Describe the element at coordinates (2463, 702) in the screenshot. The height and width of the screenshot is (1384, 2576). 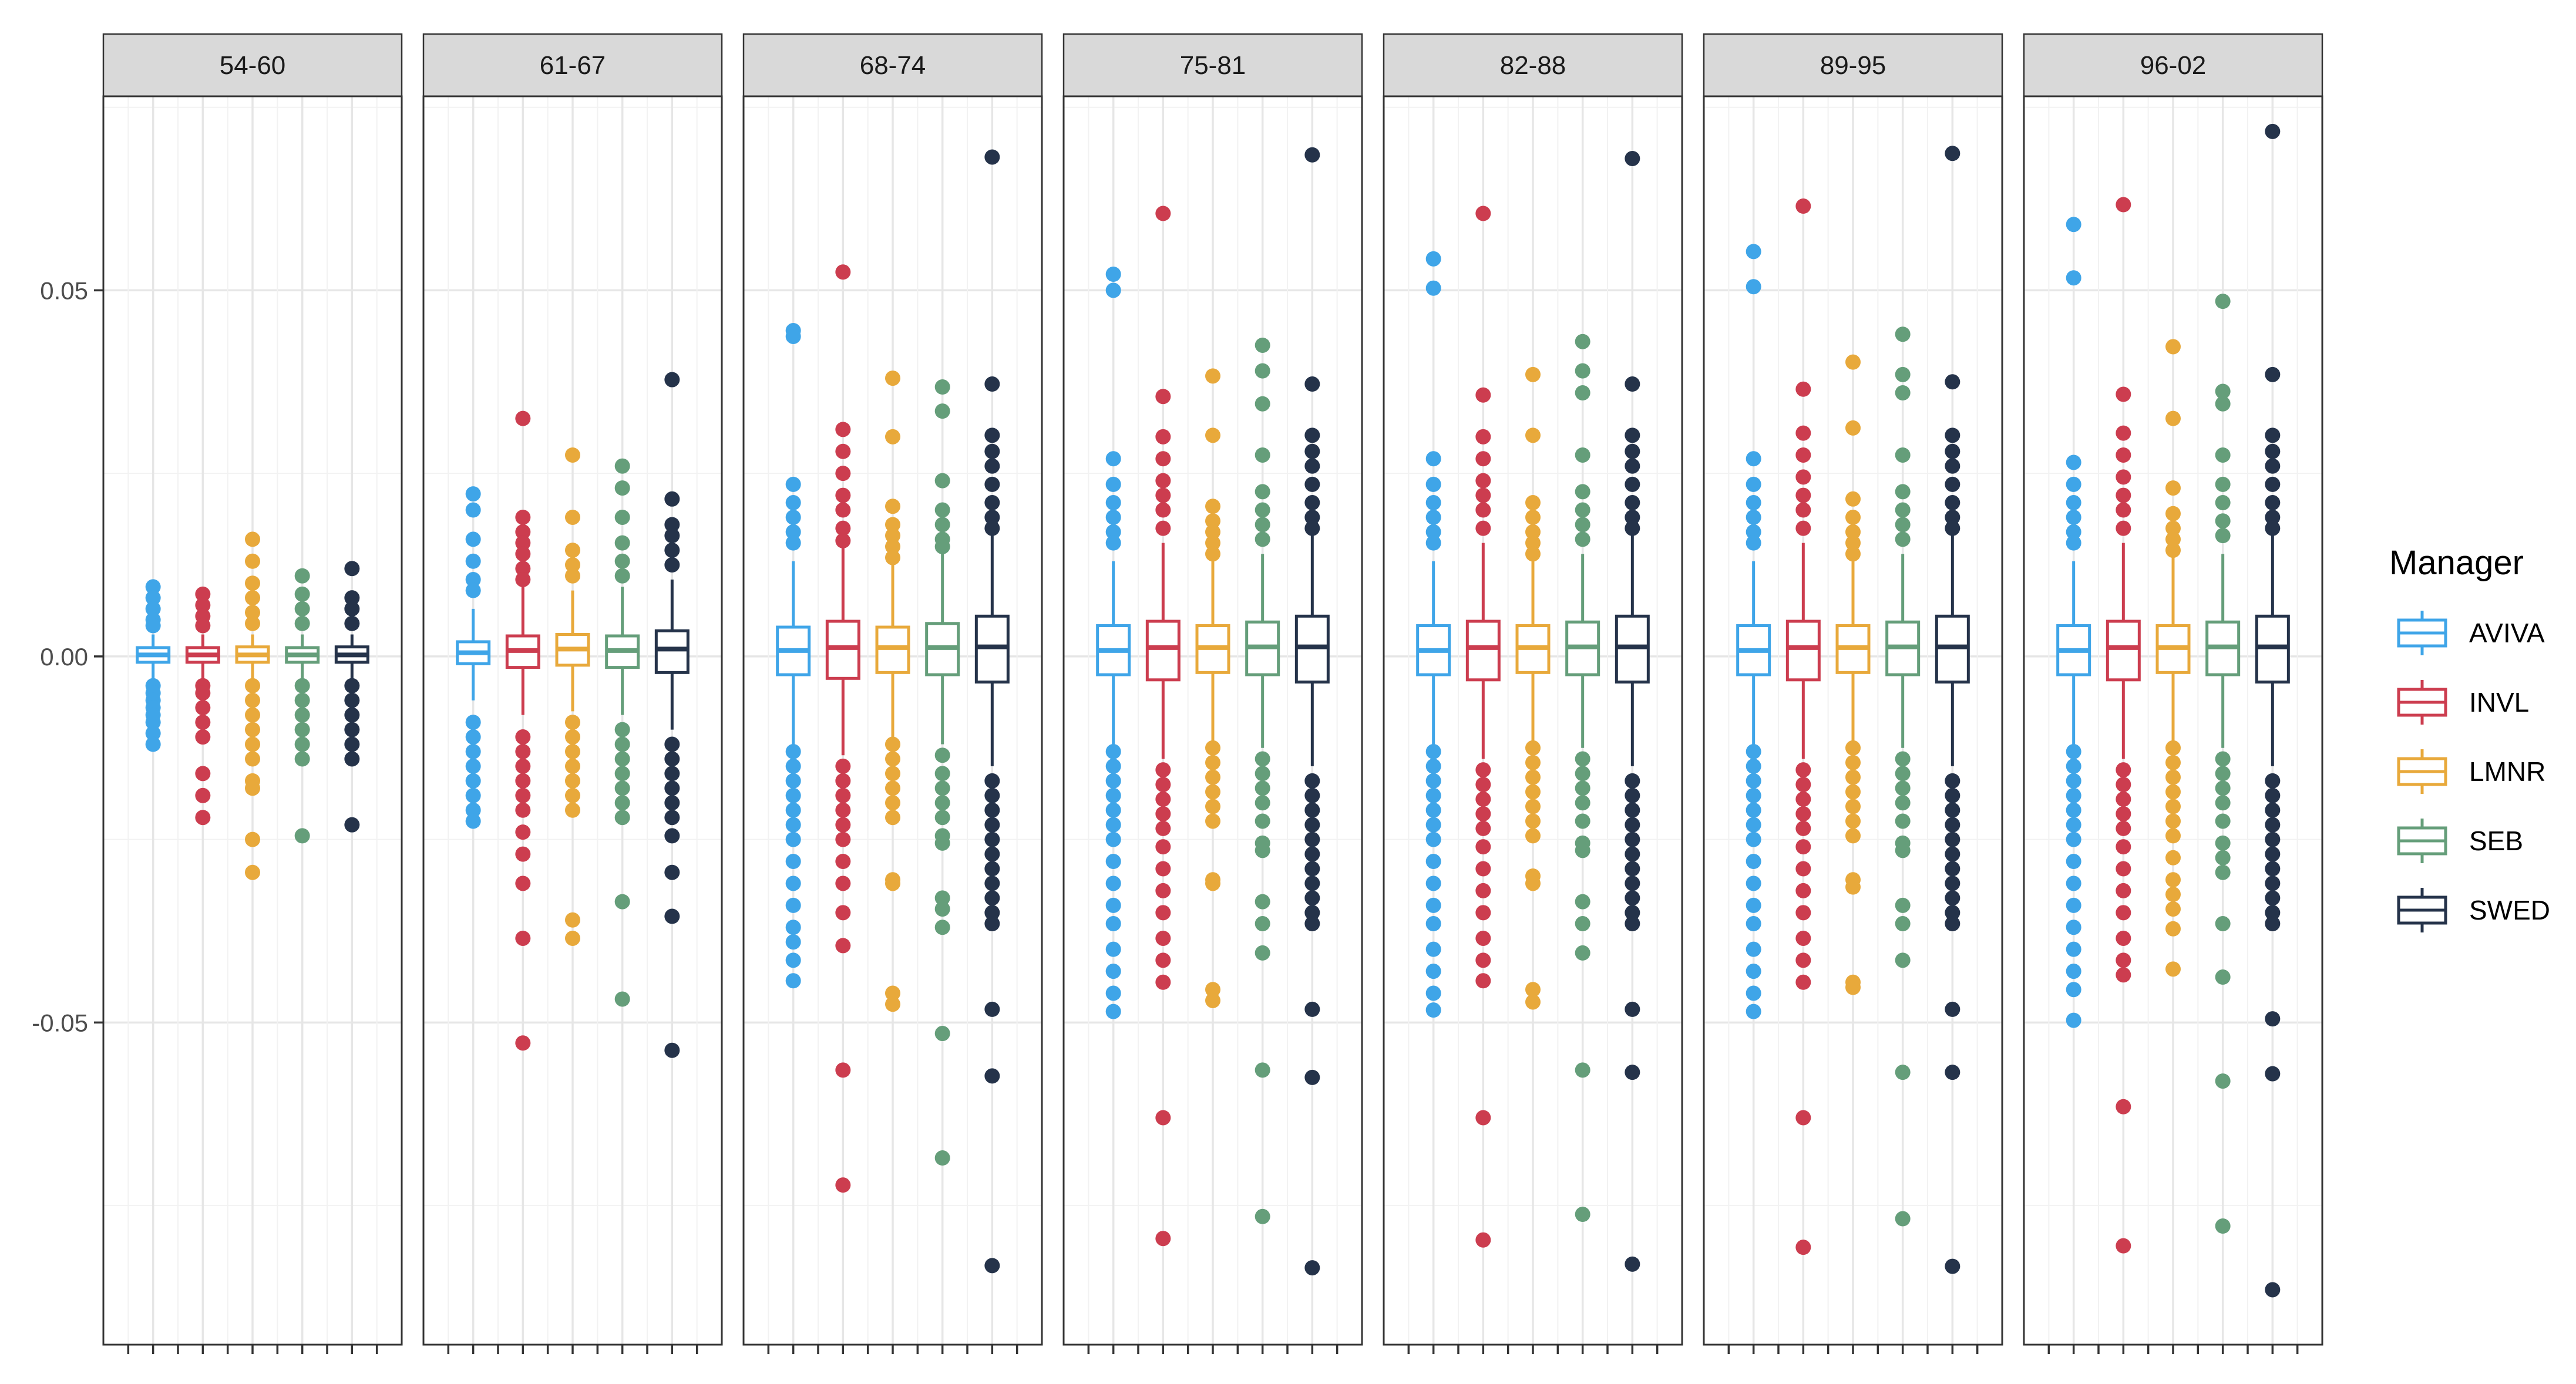
I see `legend-item-INVL: INVL` at that location.